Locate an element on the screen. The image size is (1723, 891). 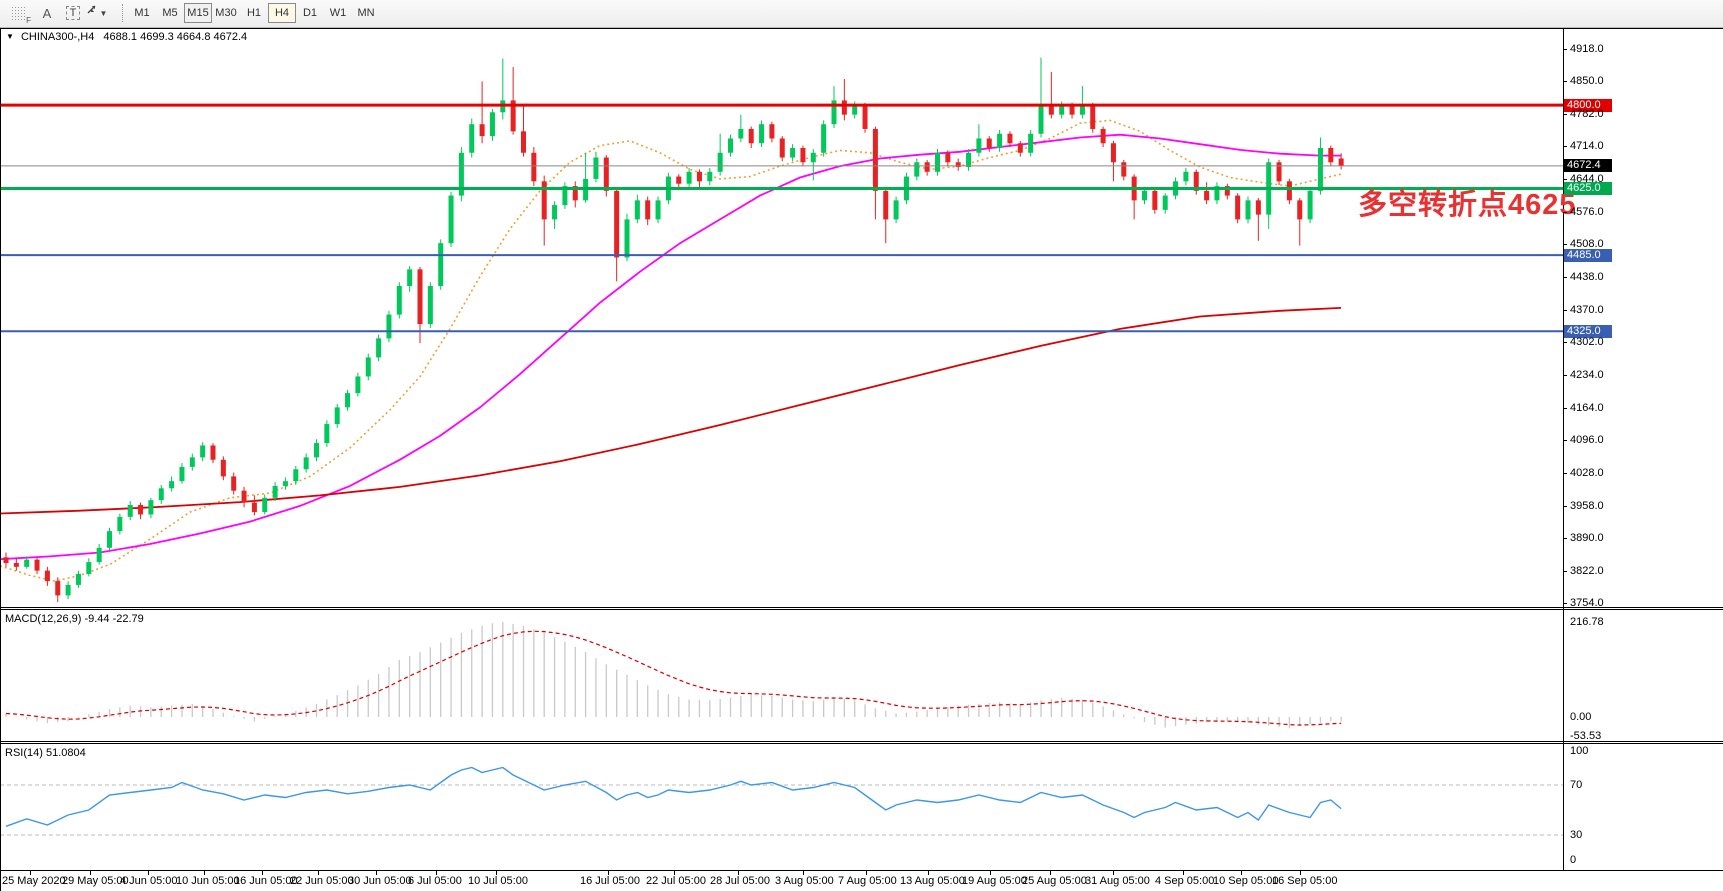
time-axis-label: 25 May 2020 is located at coordinates (34, 881).